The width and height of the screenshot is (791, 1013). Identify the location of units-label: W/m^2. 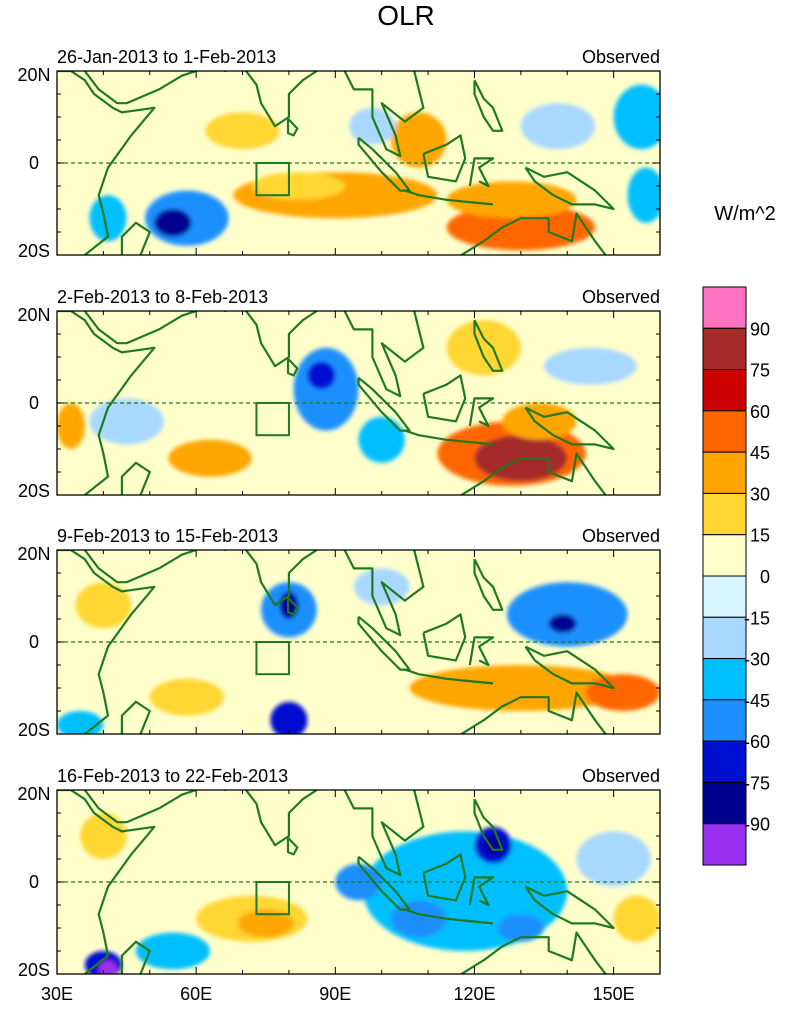
(745, 214).